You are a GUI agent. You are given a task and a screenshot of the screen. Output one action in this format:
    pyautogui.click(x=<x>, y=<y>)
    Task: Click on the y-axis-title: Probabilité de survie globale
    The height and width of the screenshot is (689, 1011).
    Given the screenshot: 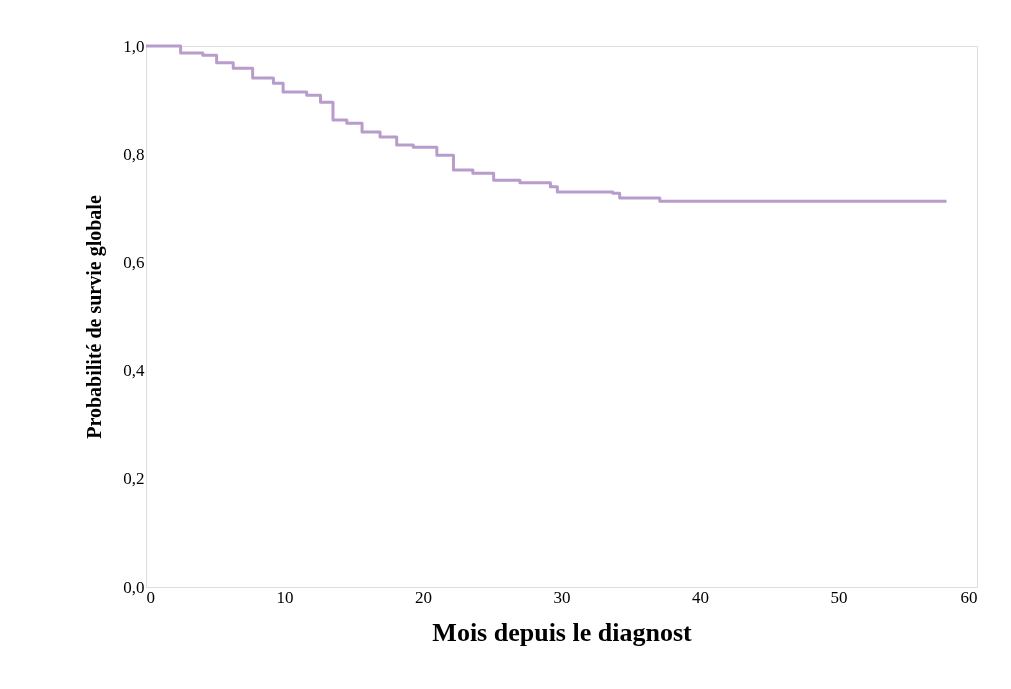 What is the action you would take?
    pyautogui.click(x=95, y=317)
    